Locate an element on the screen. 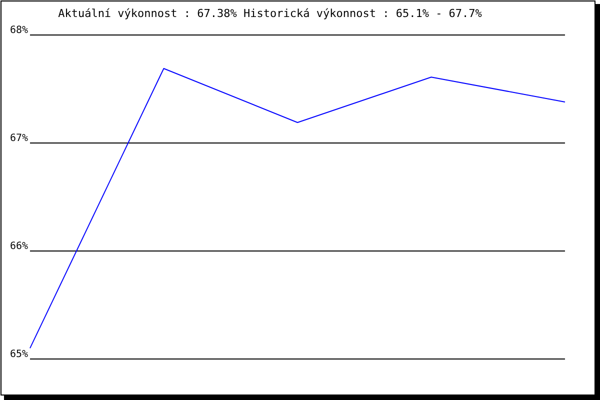 Image resolution: width=600 pixels, height=400 pixels. y-tick-label: 68% is located at coordinates (19, 30).